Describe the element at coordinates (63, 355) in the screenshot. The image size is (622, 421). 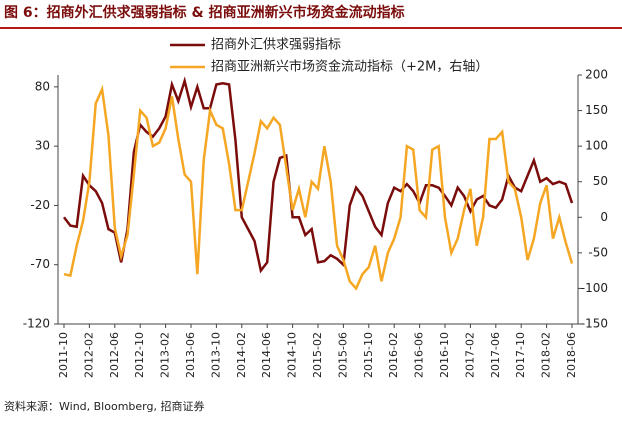
I see `x-tick-label: 2011-10` at that location.